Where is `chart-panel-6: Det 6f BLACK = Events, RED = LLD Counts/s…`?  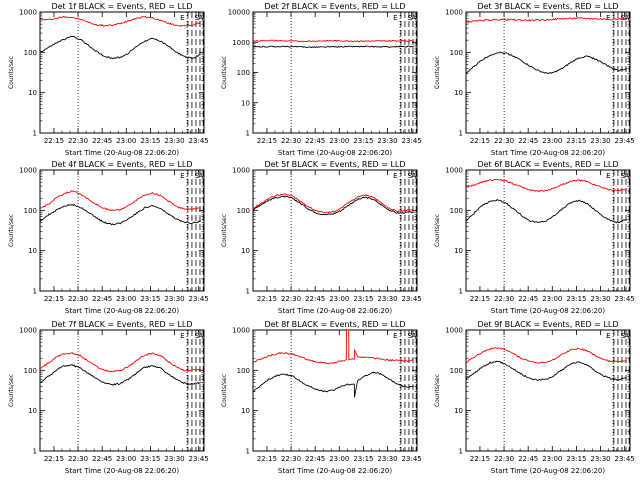
chart-panel-6: Det 6f BLACK = Events, RED = LLD Counts/s… is located at coordinates (534, 237).